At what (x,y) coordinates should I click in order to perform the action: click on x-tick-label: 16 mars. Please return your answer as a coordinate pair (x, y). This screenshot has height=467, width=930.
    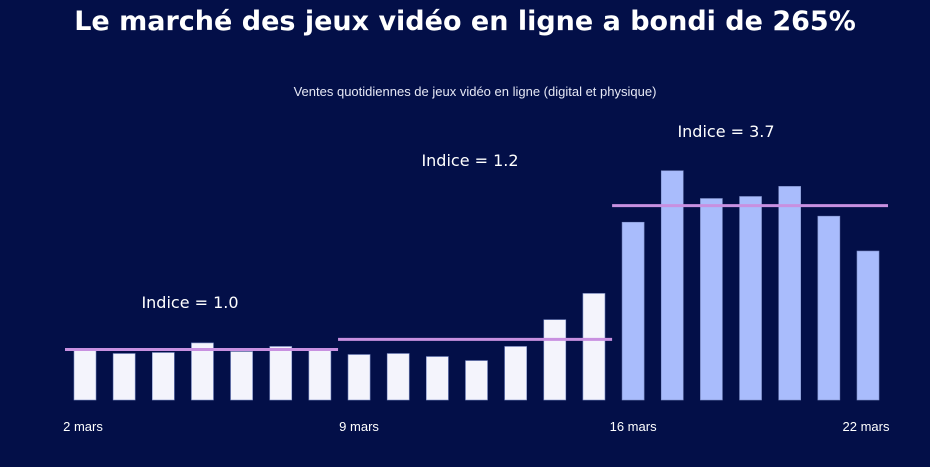
    Looking at the image, I should click on (633, 426).